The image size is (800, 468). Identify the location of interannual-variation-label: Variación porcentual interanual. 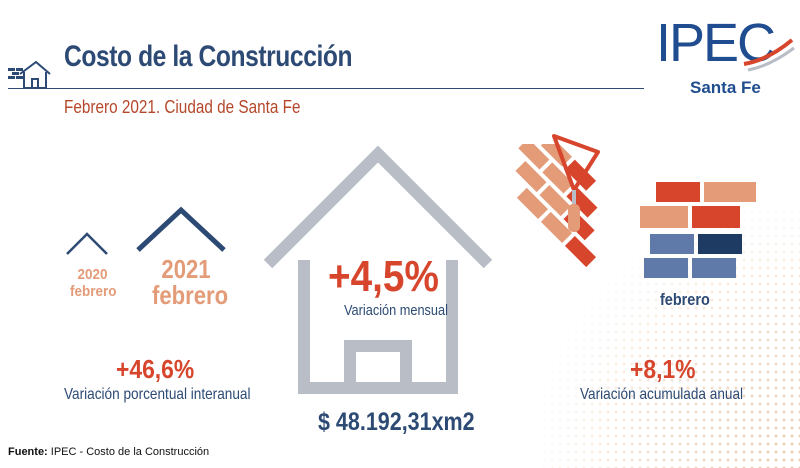
(157, 394).